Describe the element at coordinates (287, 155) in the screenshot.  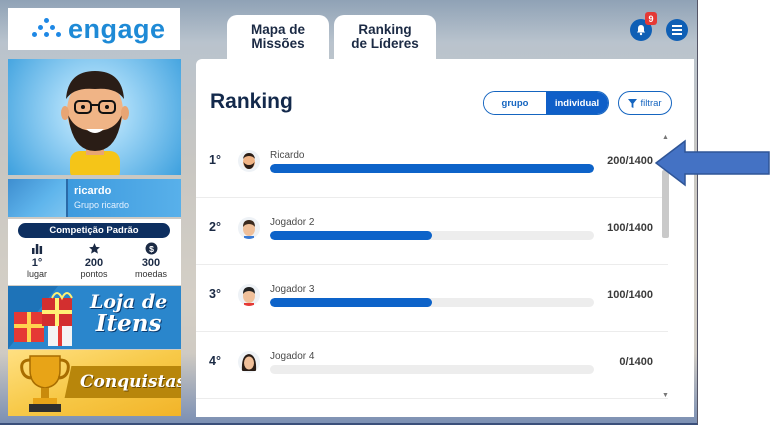
I see `player-name: Ricardo` at that location.